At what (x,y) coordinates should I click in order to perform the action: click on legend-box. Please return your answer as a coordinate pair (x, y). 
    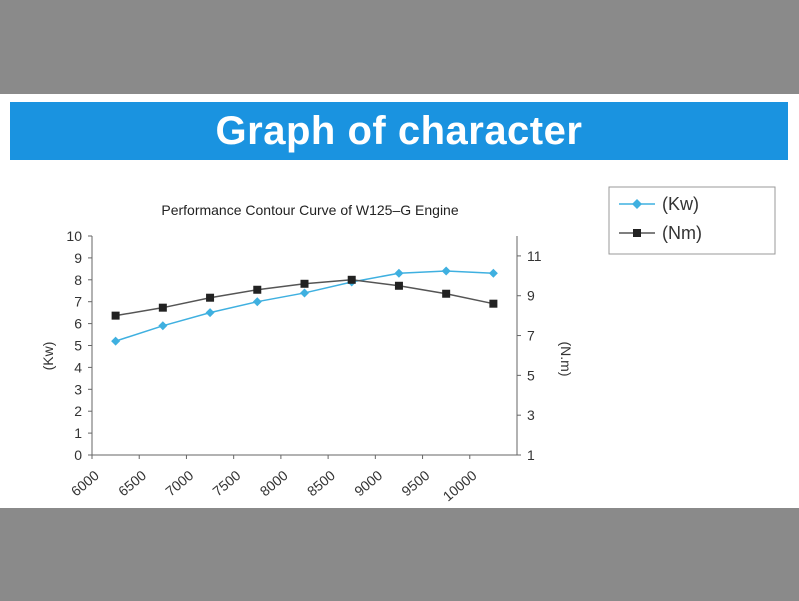
    Looking at the image, I should click on (692, 220).